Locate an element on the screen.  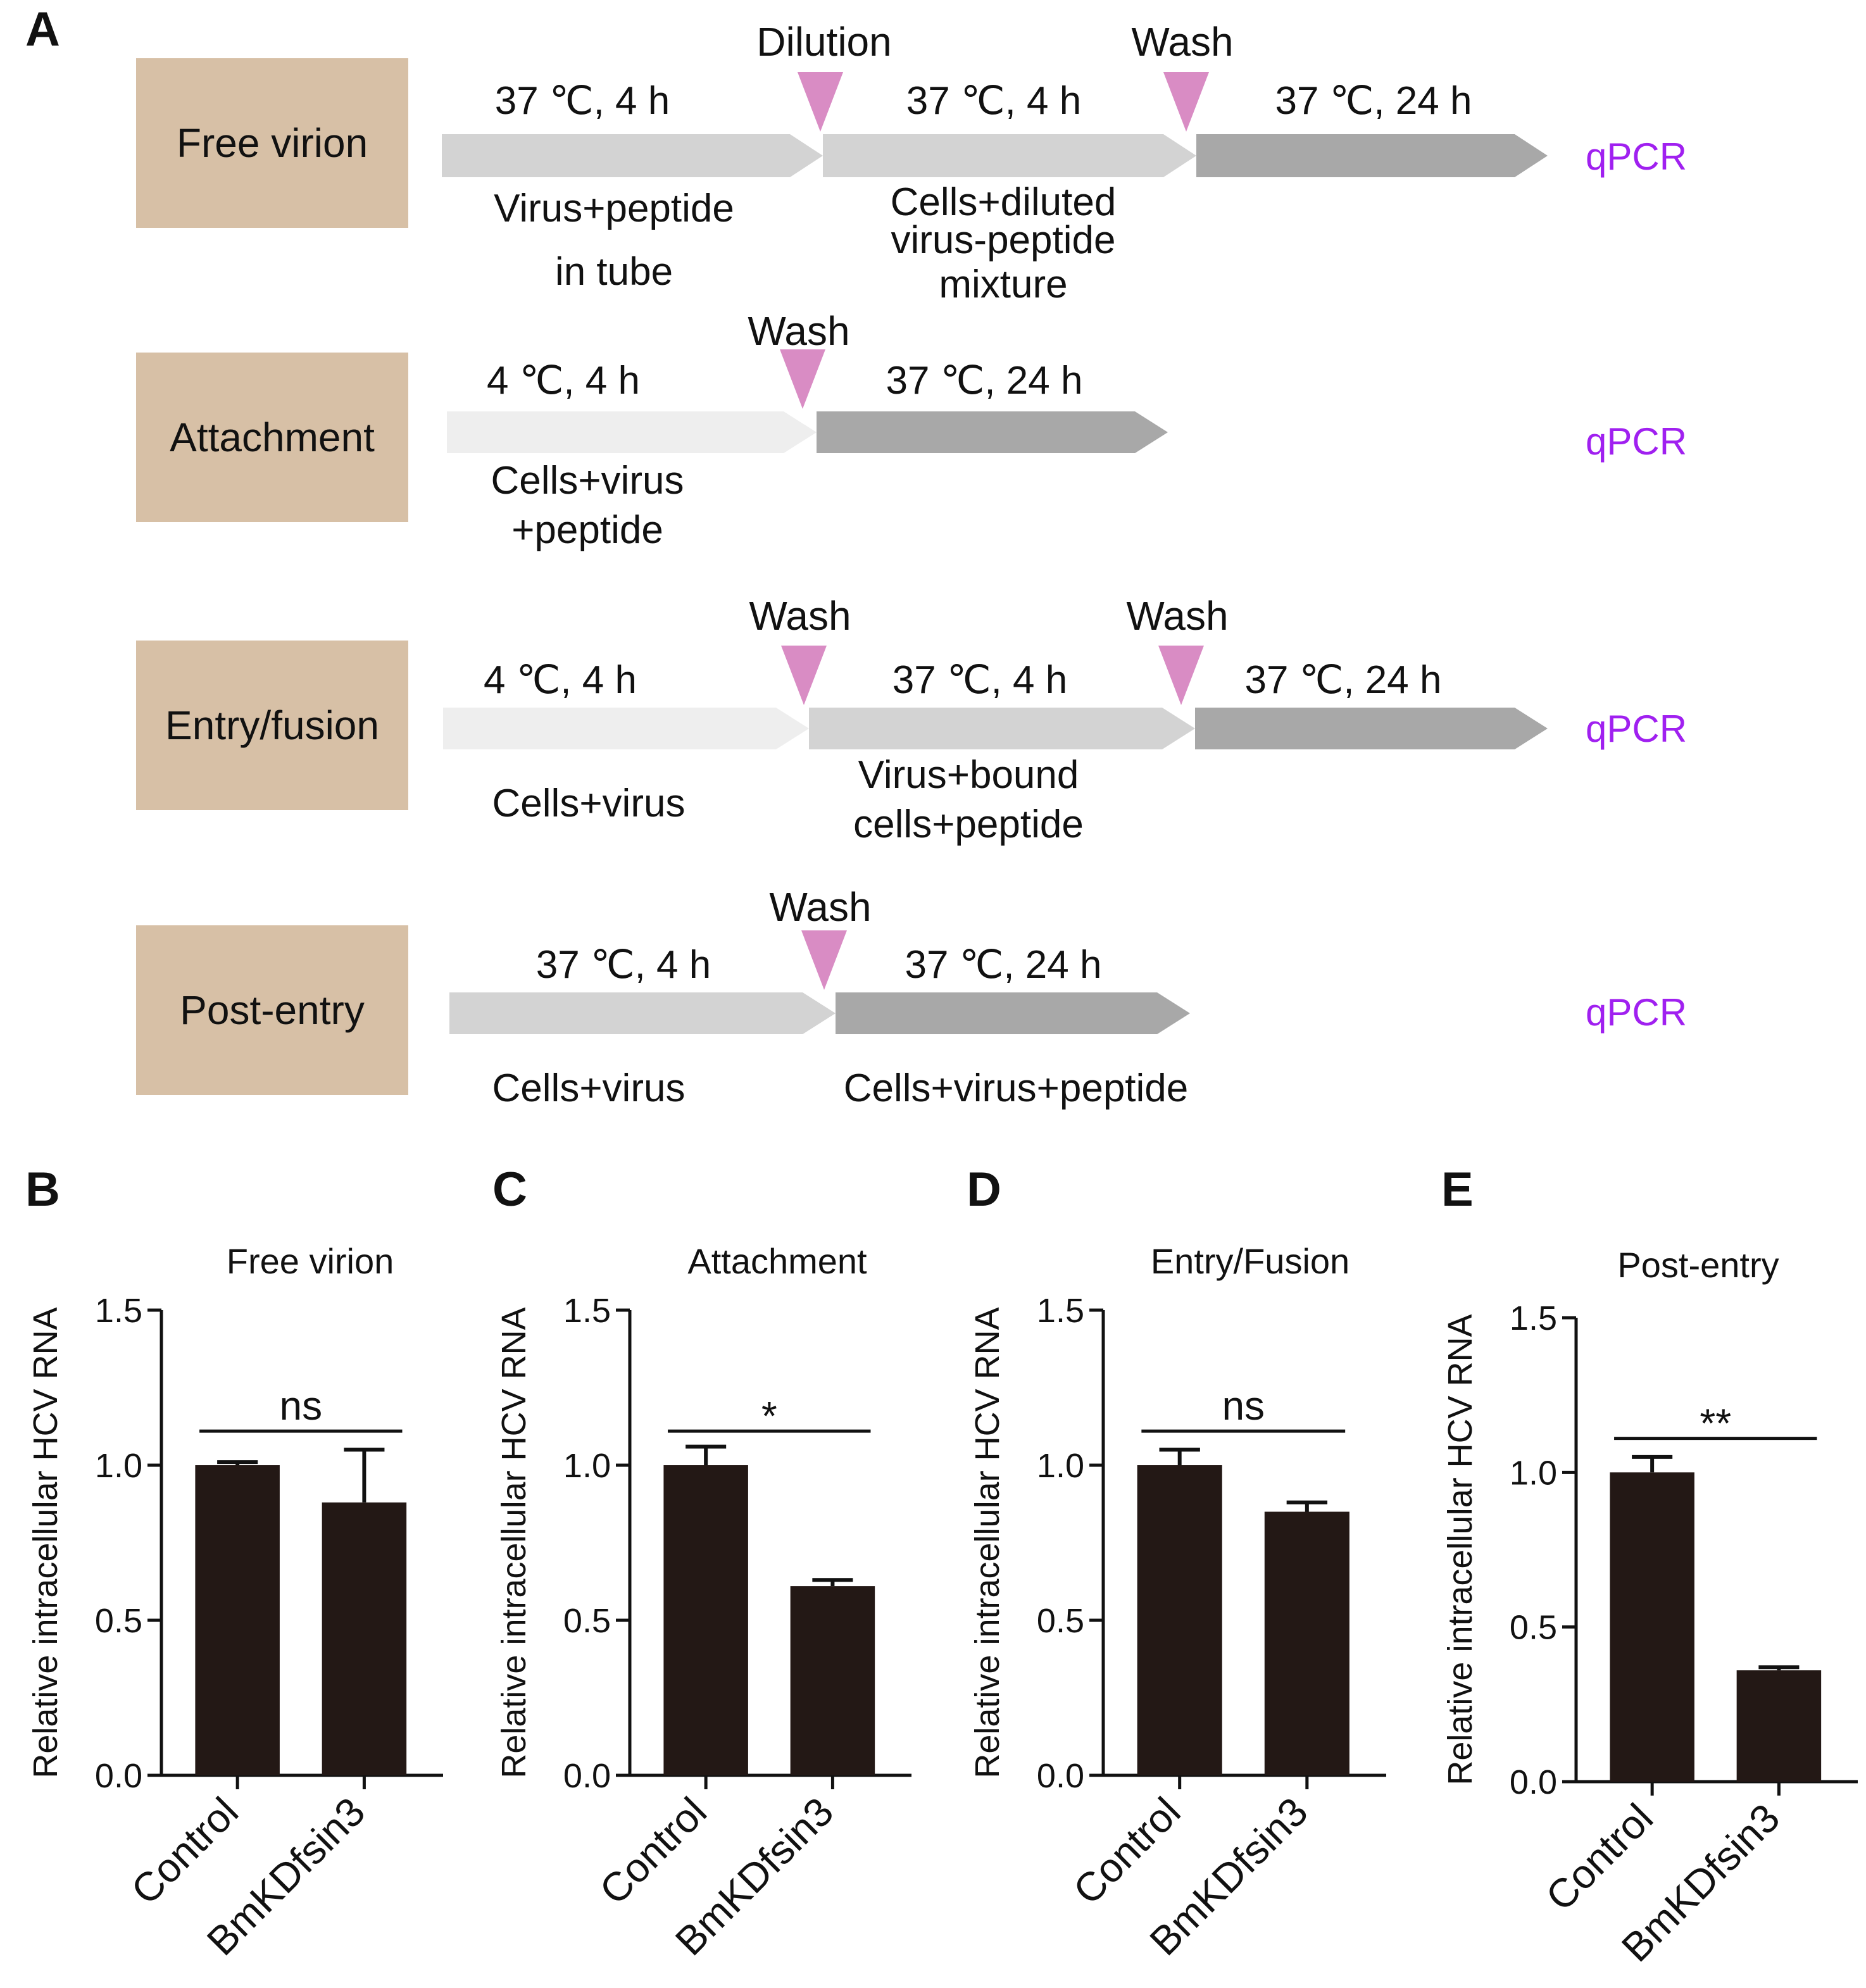
stage-label: Attachment is located at coordinates (272, 437).